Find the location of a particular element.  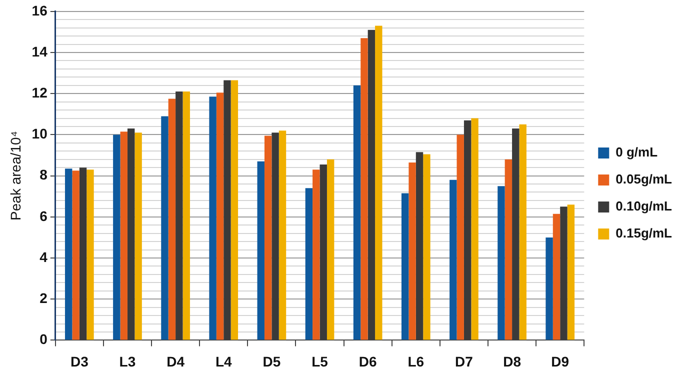

legend-label: 0.15g/mL is located at coordinates (644, 233).